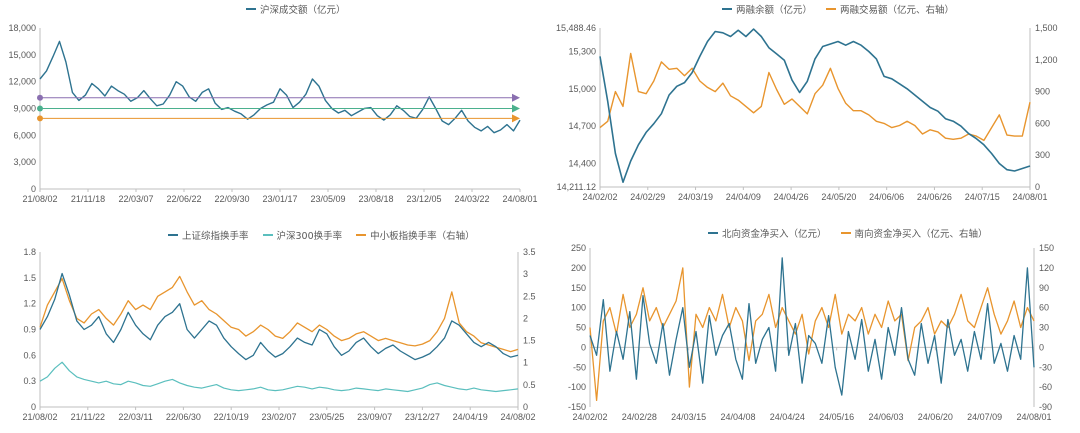 This screenshot has height=433, width=1080. I want to click on legend-item: 南向资金净买入（亿元、右轴）, so click(914, 233).